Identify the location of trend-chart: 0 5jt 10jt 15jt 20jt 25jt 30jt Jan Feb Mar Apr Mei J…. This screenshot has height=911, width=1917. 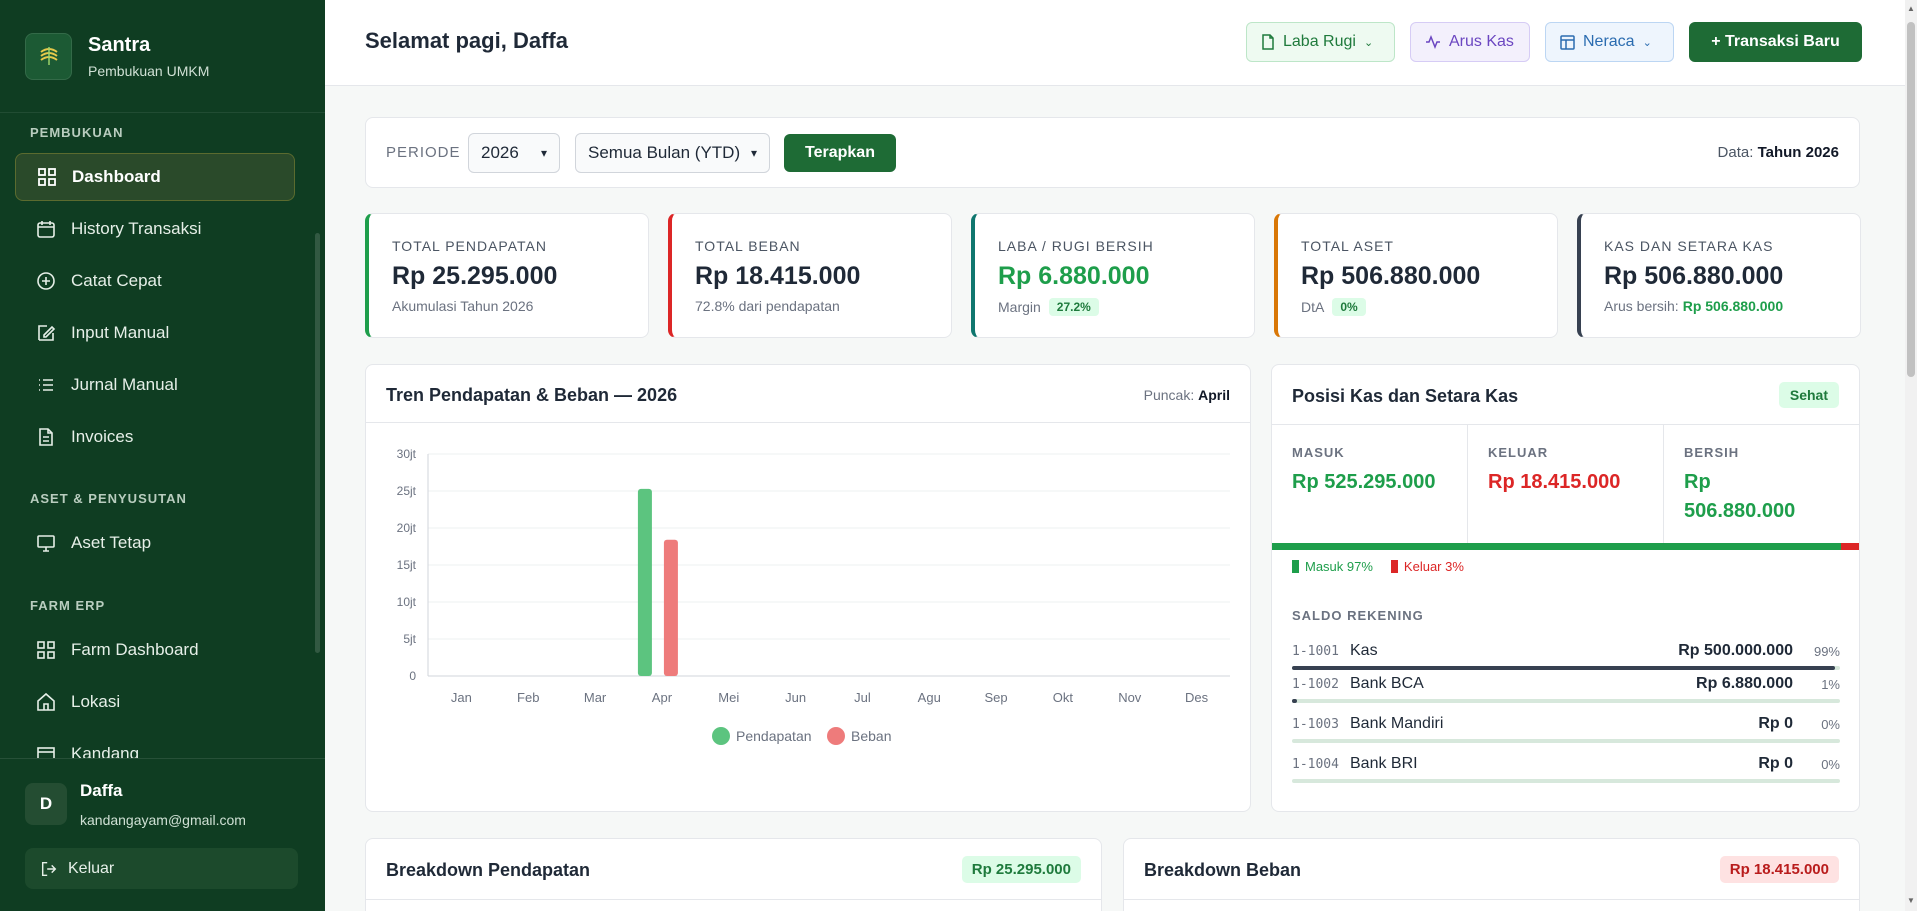
(813, 596).